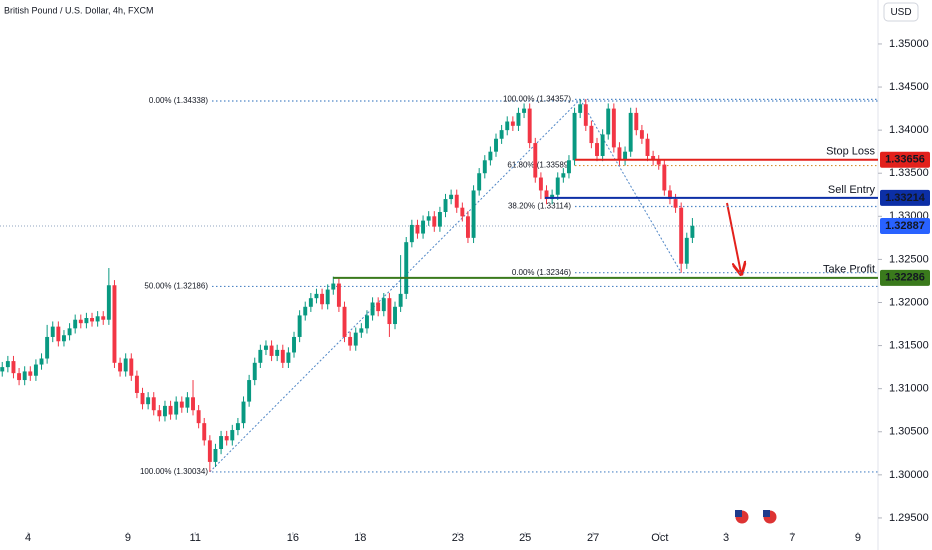 The height and width of the screenshot is (550, 932). What do you see at coordinates (909, 259) in the screenshot?
I see `y-tick-label: 1.32500` at bounding box center [909, 259].